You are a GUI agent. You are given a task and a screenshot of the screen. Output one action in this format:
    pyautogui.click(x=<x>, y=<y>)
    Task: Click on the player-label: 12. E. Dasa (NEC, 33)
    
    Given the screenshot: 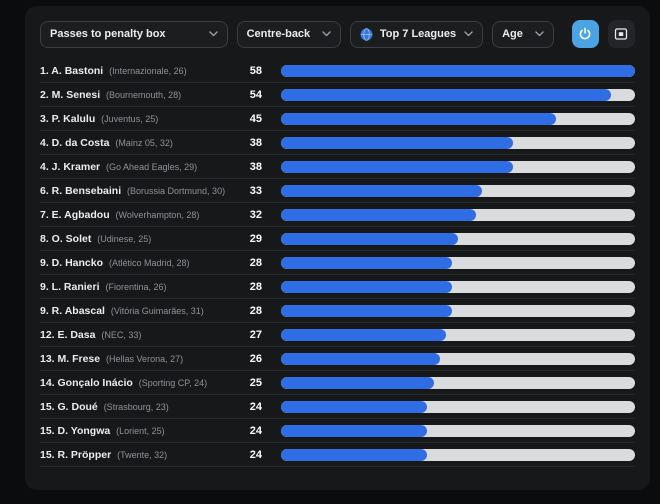 What is the action you would take?
    pyautogui.click(x=134, y=335)
    